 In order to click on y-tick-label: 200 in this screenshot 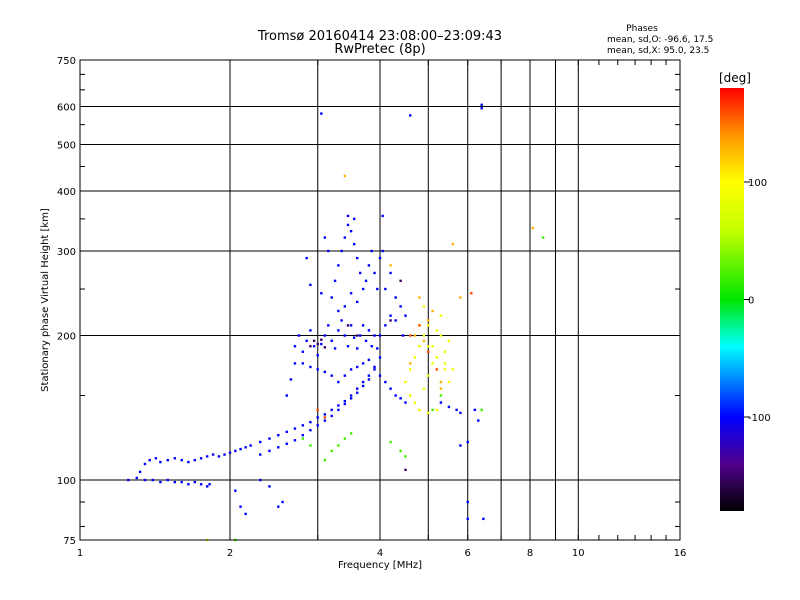, I will do `click(66, 337)`.